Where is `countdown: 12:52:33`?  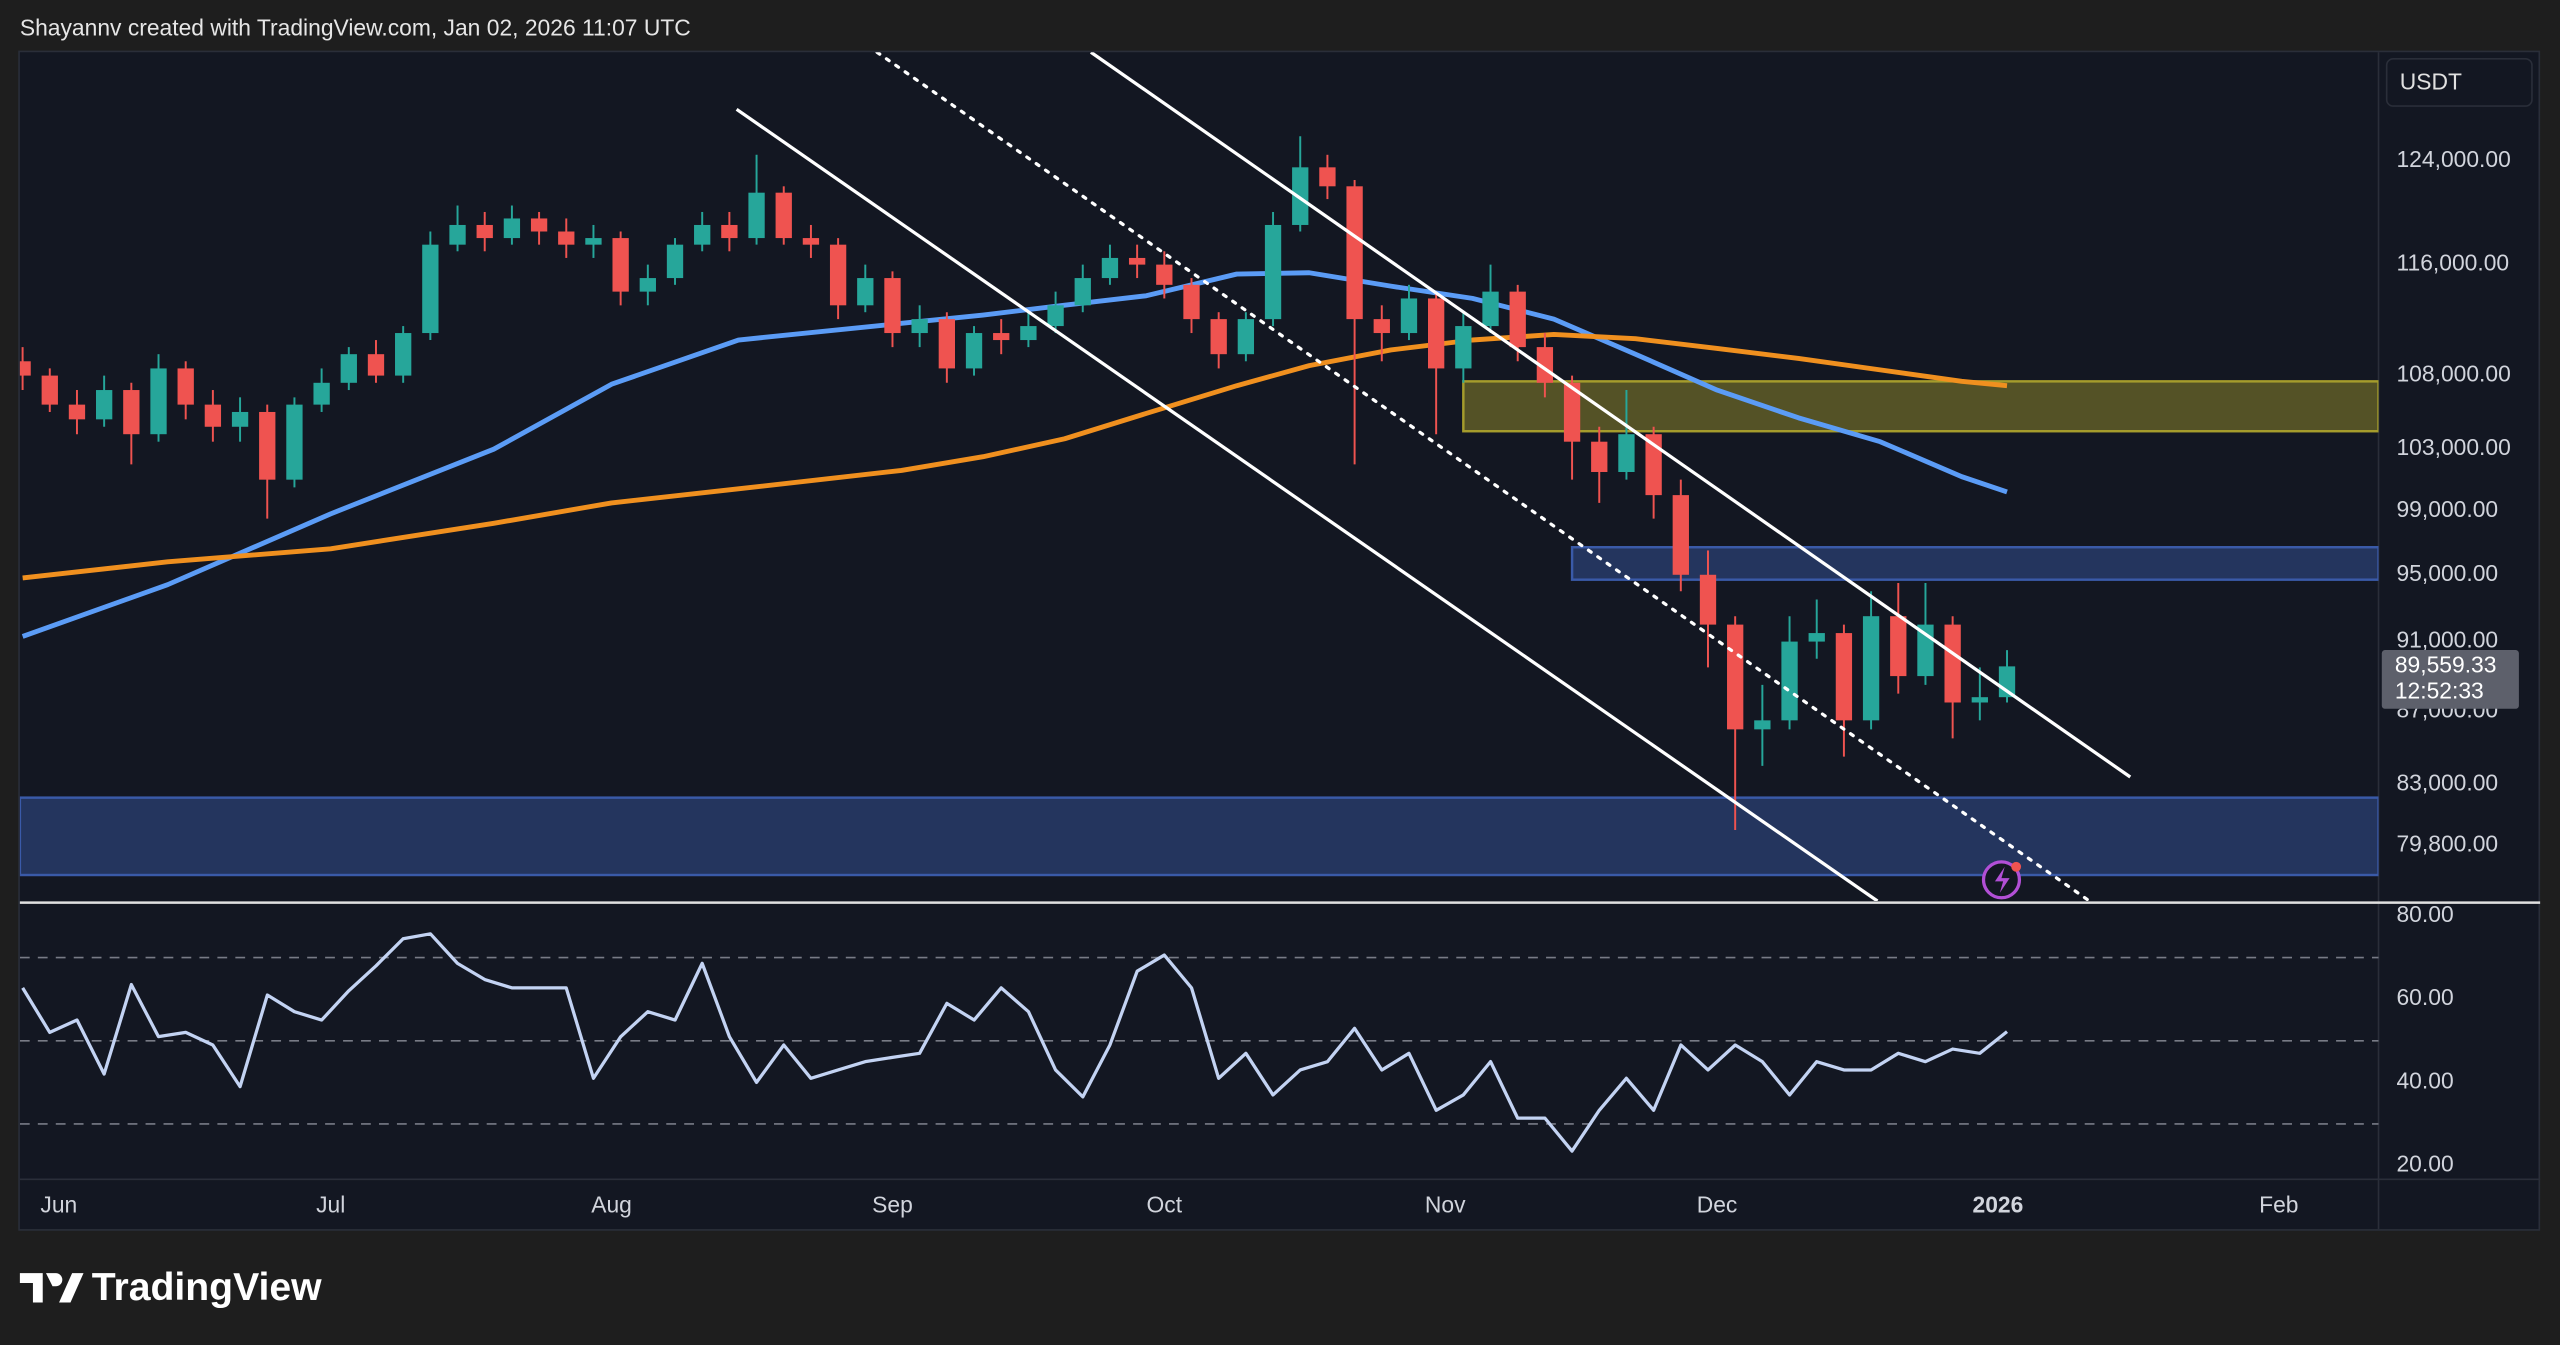 countdown: 12:52:33 is located at coordinates (2439, 691).